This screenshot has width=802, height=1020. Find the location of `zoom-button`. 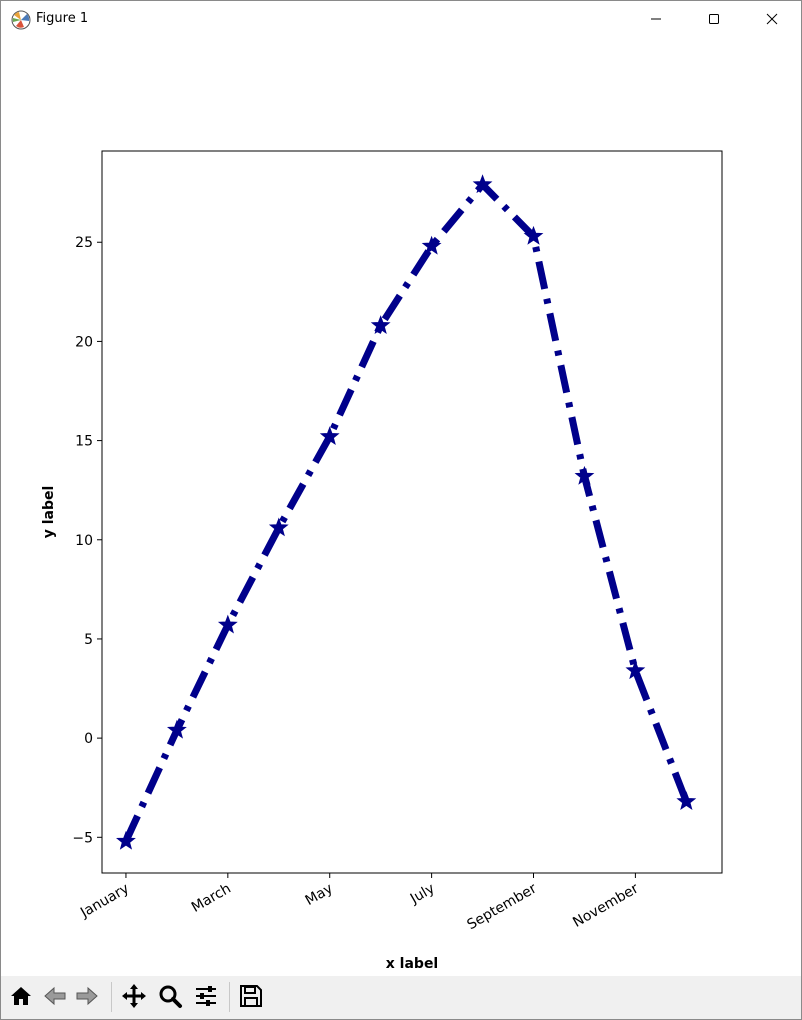

zoom-button is located at coordinates (170, 998).